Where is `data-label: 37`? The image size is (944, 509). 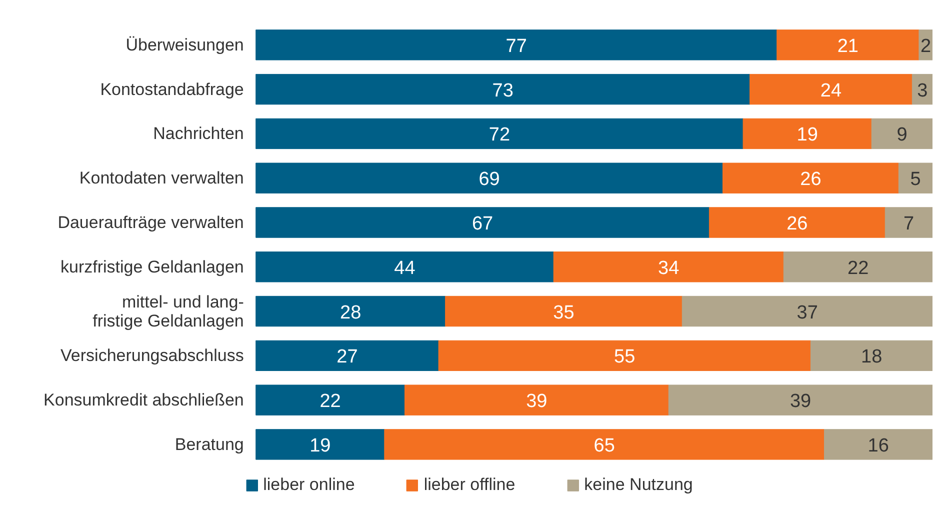
data-label: 37 is located at coordinates (807, 313).